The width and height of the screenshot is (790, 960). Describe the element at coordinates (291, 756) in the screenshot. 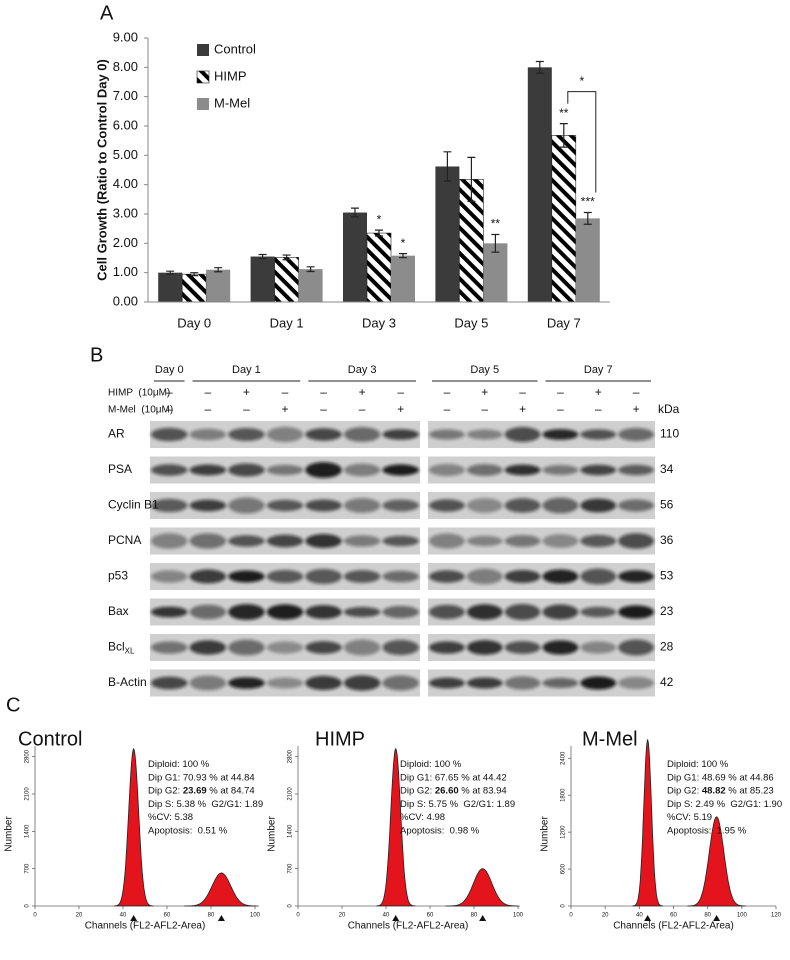

I see `y-tick-label: 2800` at that location.